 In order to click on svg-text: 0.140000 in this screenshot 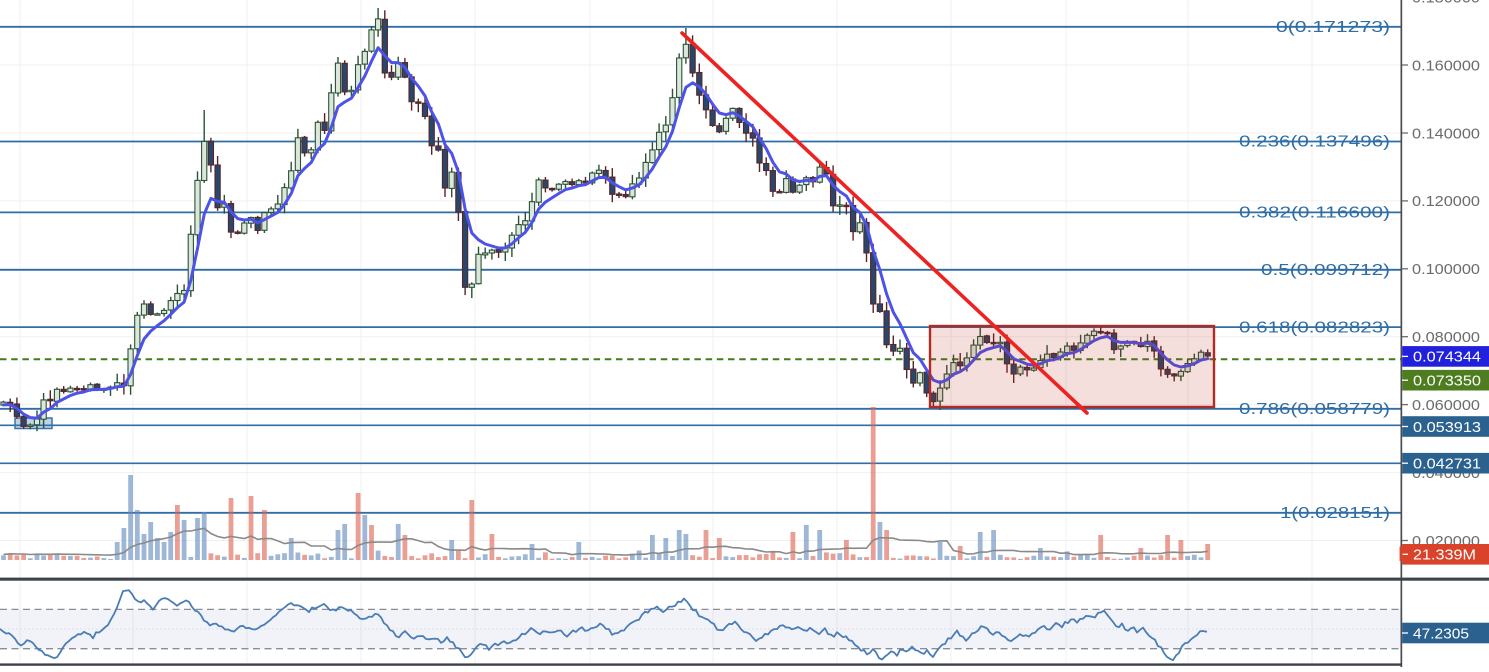, I will do `click(1446, 133)`.